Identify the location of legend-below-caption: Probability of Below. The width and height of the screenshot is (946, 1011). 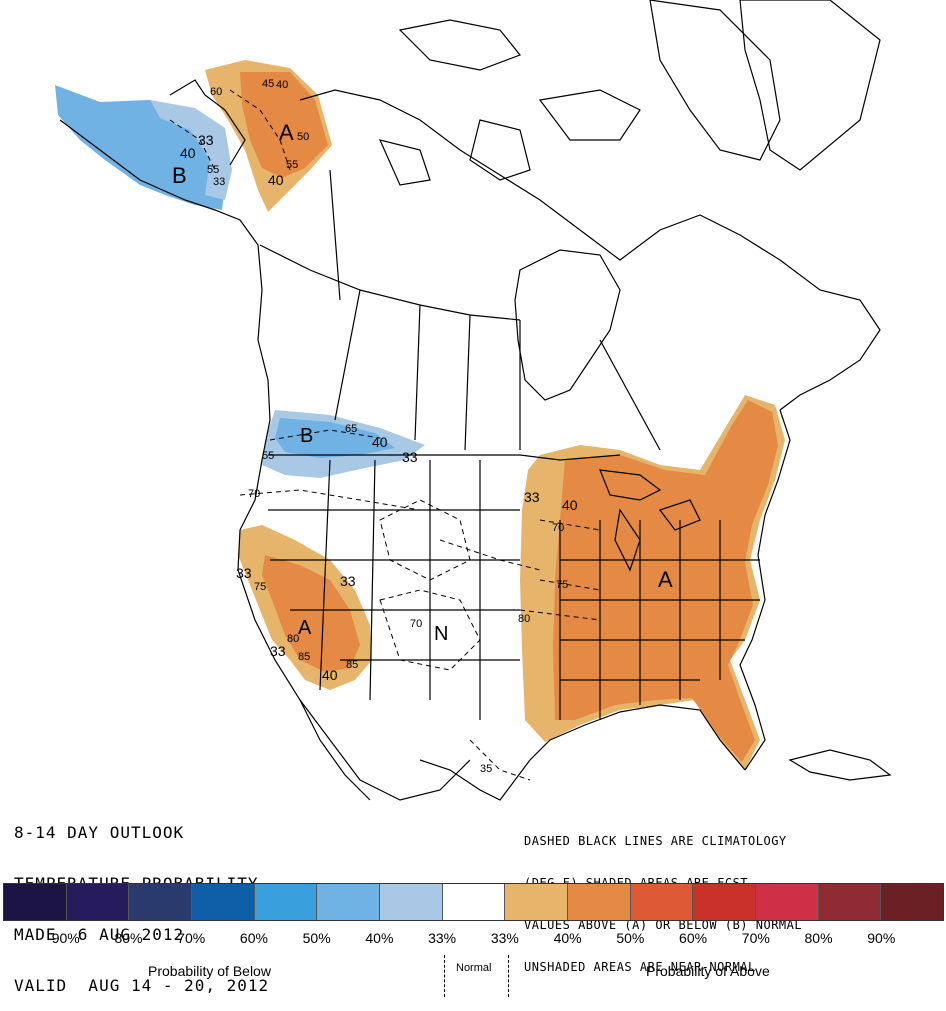
(209, 971).